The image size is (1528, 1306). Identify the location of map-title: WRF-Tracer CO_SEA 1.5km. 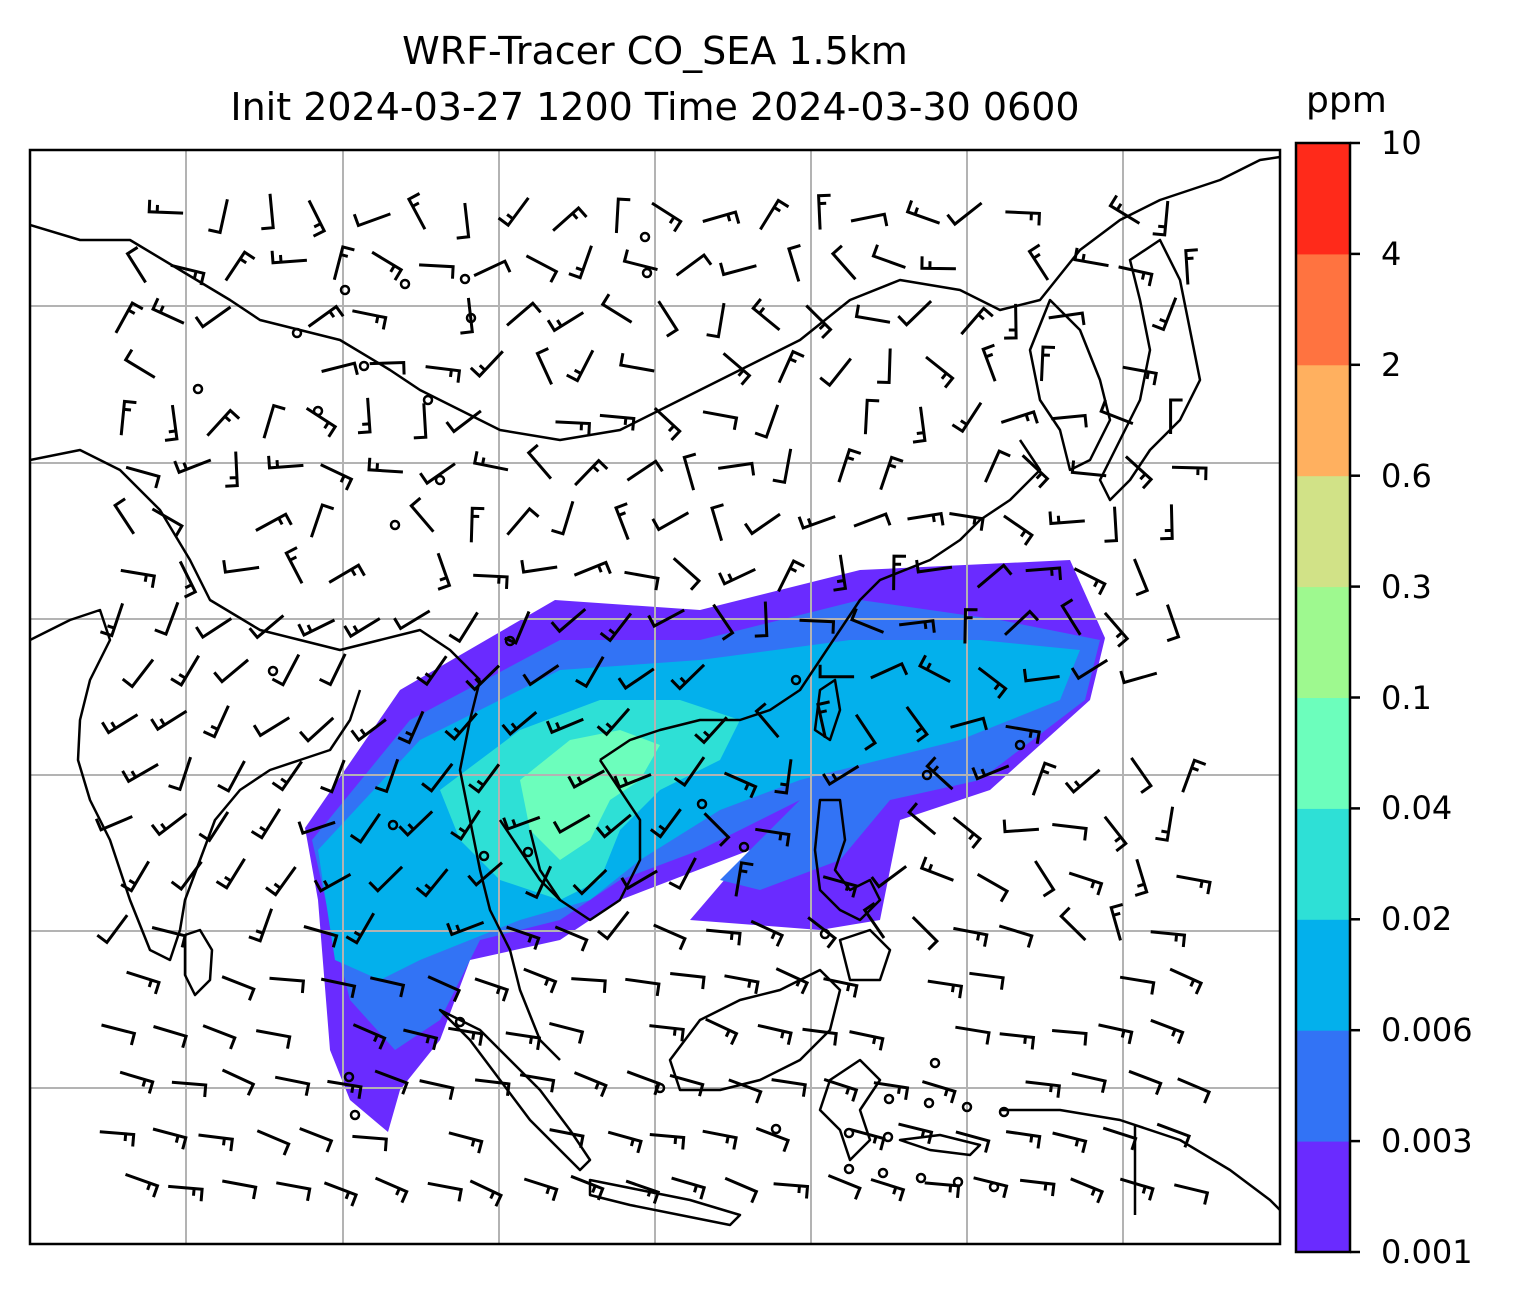
(655, 51).